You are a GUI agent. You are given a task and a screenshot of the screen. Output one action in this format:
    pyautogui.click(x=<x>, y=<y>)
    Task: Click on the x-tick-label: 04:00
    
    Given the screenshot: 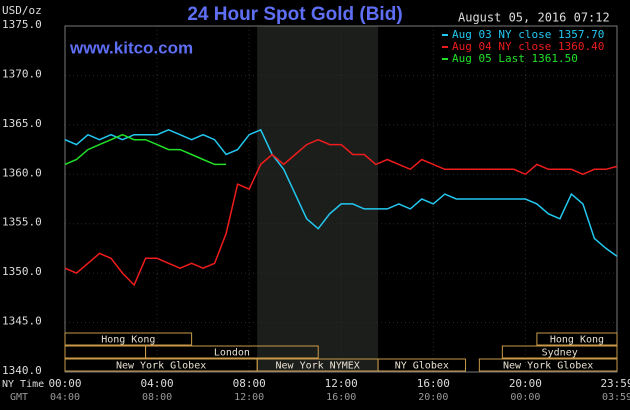 What is the action you would take?
    pyautogui.click(x=157, y=383)
    